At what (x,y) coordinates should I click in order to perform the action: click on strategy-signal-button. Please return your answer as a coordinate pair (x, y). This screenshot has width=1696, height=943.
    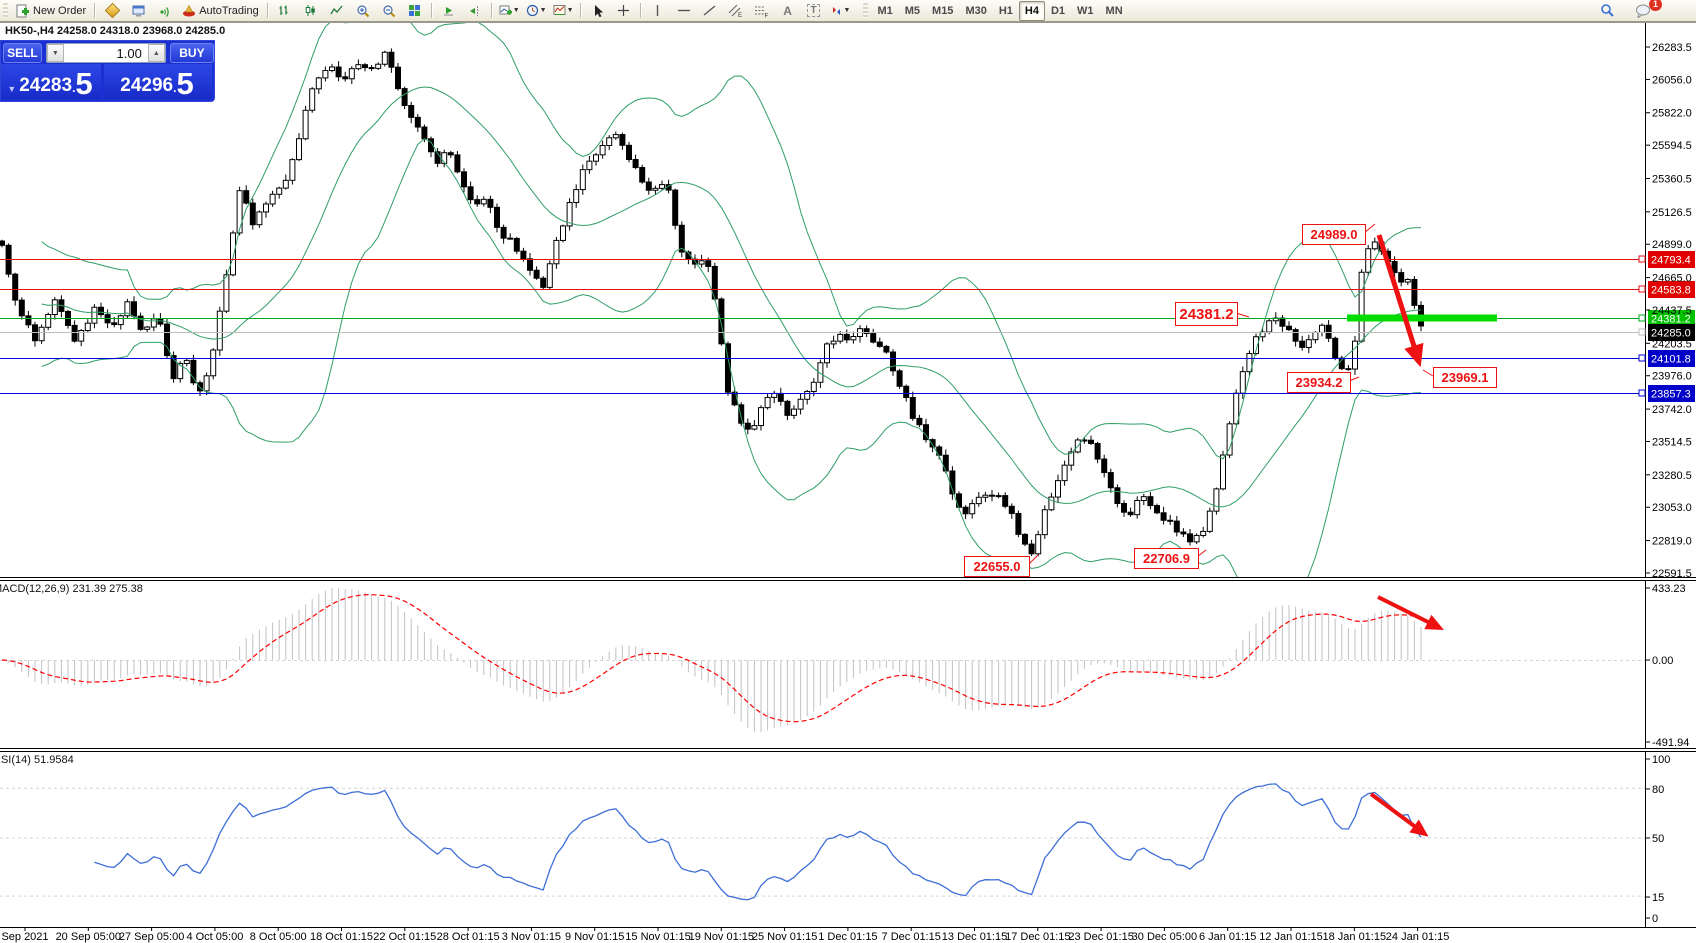
    Looking at the image, I should click on (164, 11).